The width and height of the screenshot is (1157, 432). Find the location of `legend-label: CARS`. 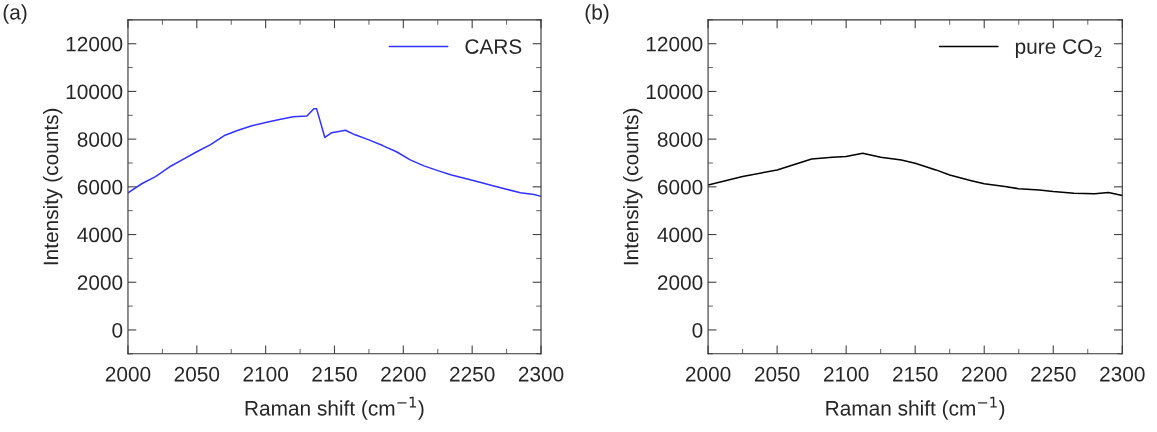

legend-label: CARS is located at coordinates (493, 46).